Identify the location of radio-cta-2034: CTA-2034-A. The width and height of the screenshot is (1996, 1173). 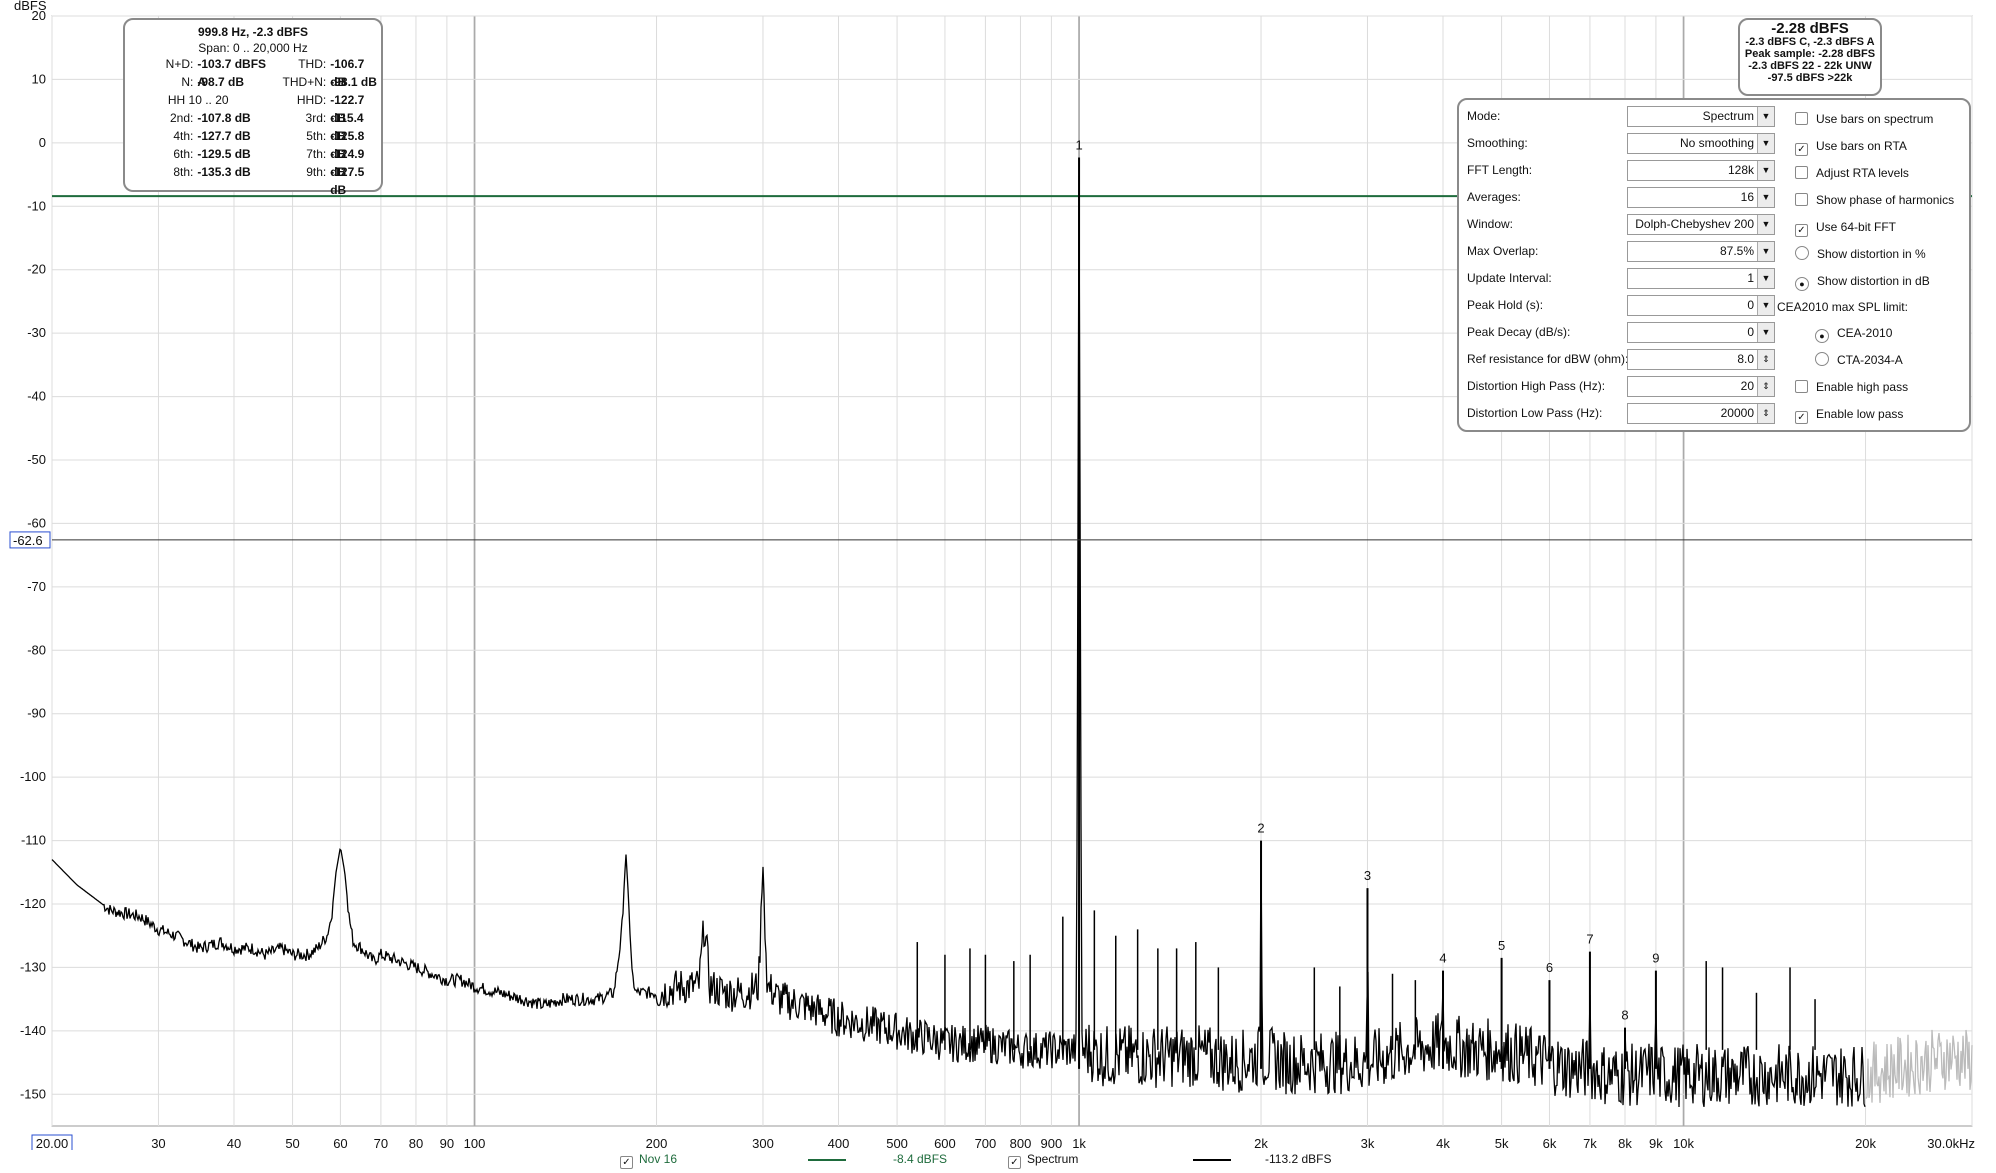
(1859, 360).